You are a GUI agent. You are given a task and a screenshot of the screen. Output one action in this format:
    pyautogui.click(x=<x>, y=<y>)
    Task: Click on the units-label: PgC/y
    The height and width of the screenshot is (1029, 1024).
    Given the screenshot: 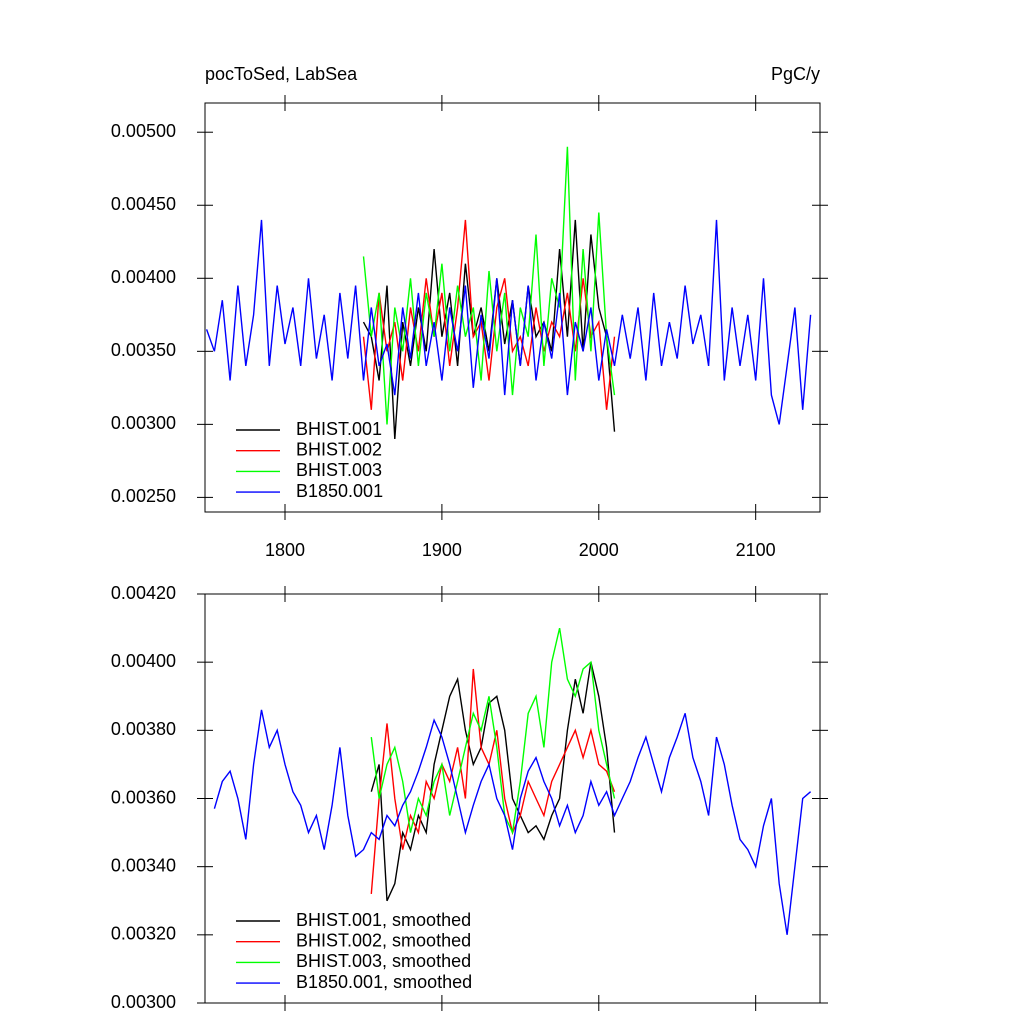 What is the action you would take?
    pyautogui.click(x=795, y=74)
    